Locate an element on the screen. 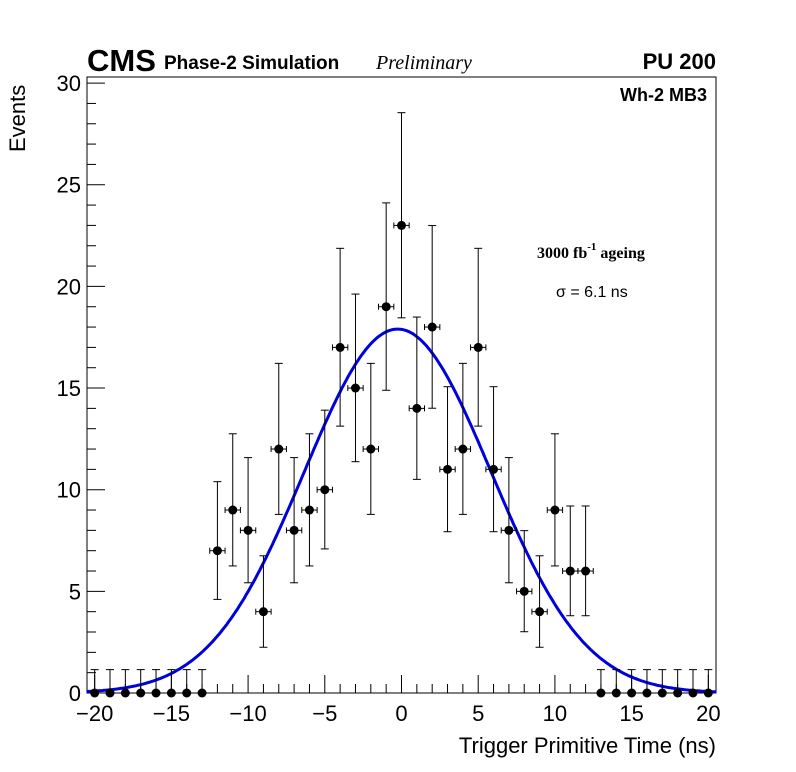 Image resolution: width=796 pixels, height=772 pixels. x-tick-label: 15 is located at coordinates (631, 713).